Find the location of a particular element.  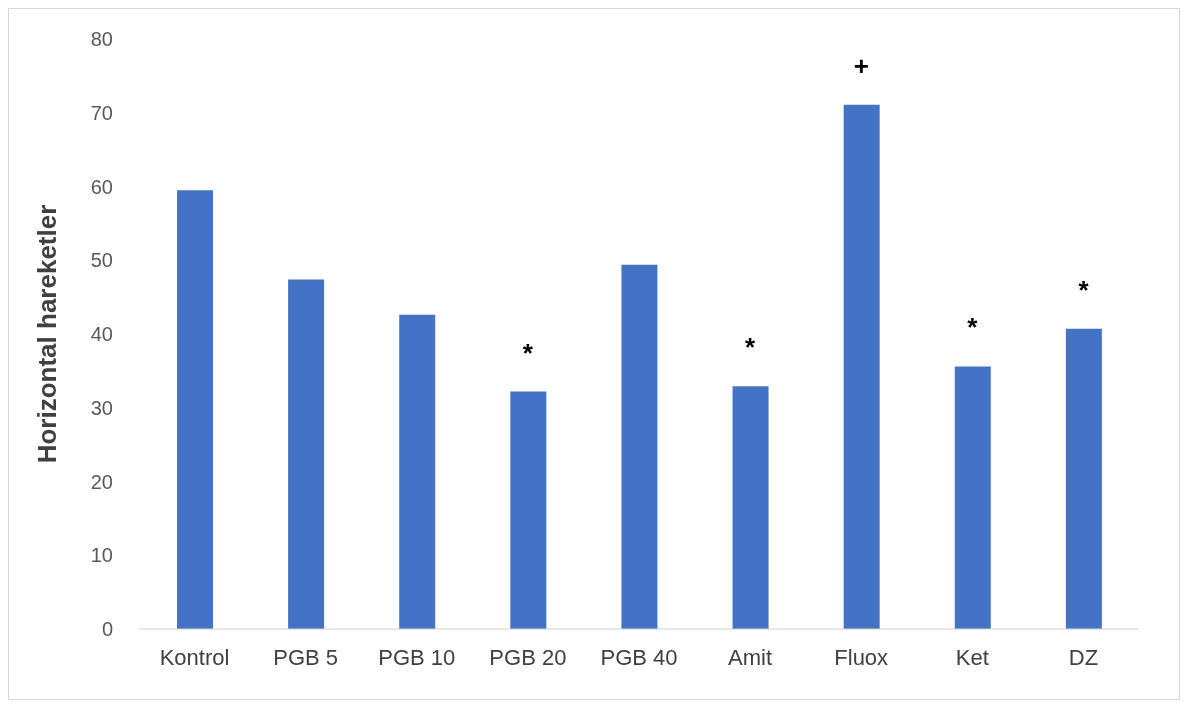

annotation: + is located at coordinates (861, 65).